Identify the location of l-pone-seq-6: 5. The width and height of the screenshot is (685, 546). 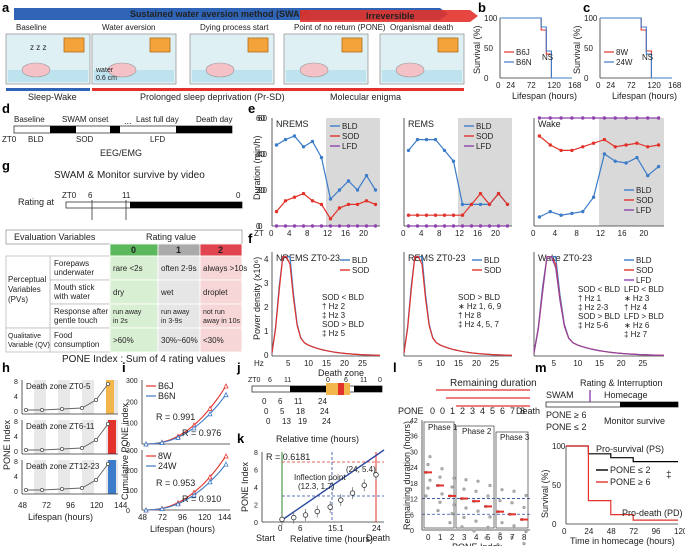
(492, 411).